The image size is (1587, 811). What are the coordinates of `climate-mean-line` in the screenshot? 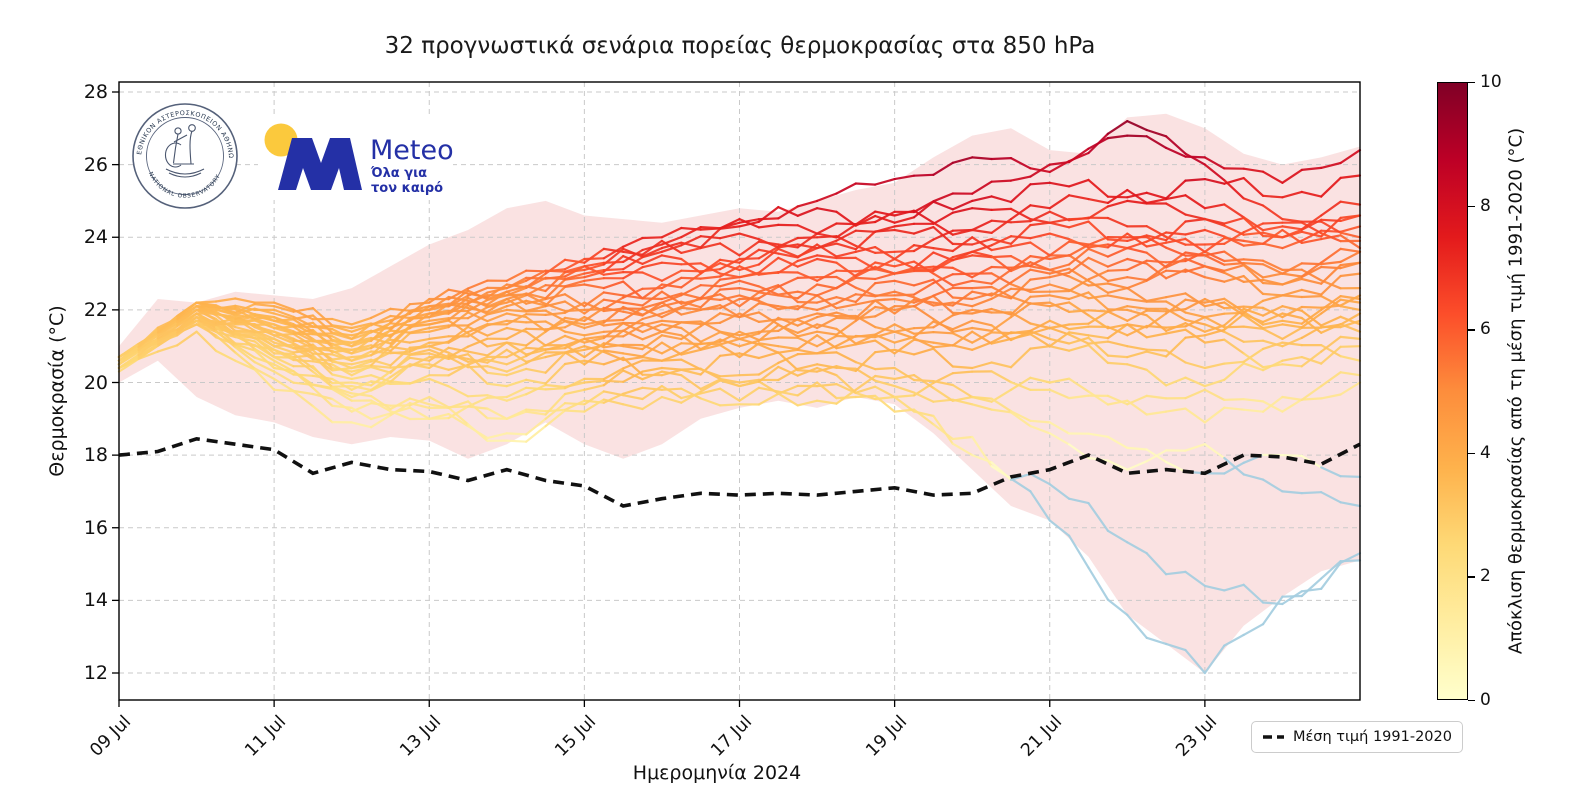 It's located at (739, 472).